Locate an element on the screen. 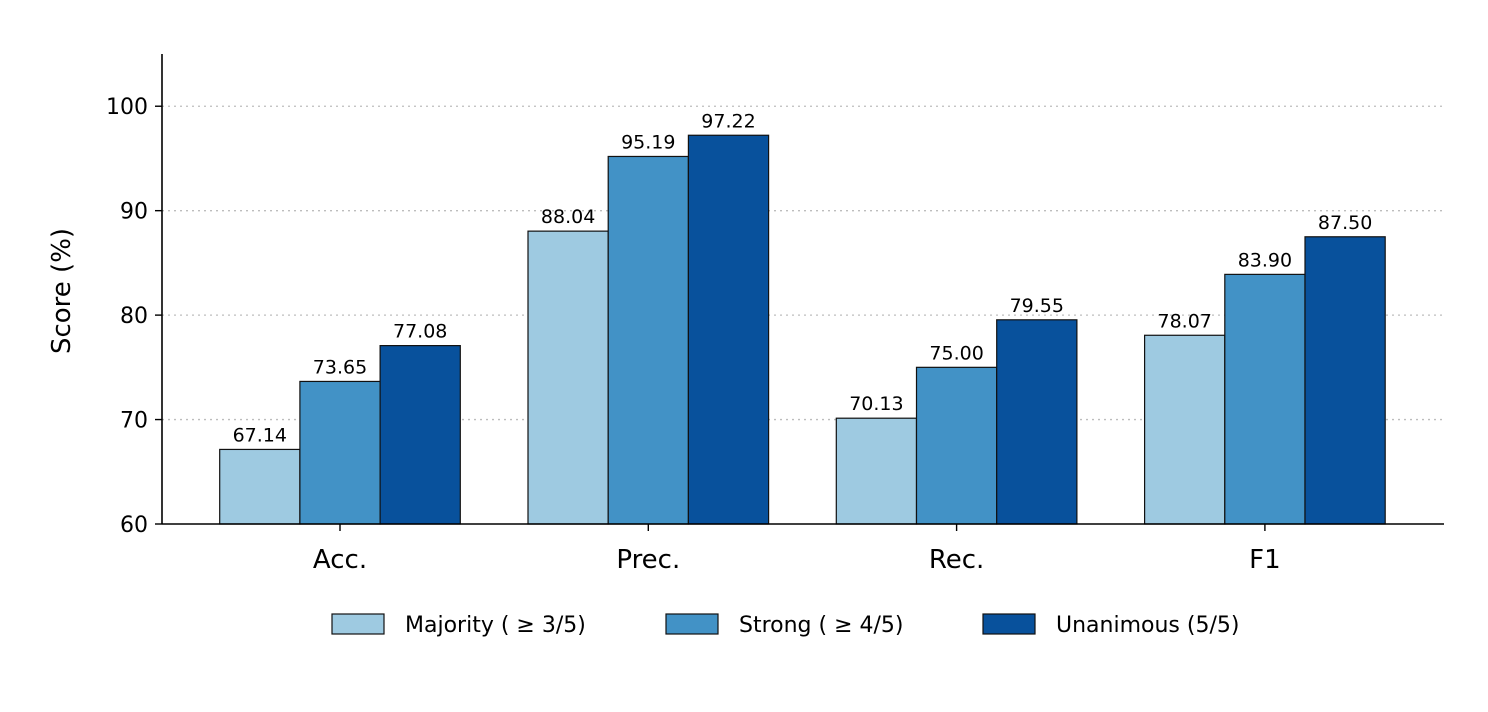 This screenshot has height=712, width=1488. data-label: 70.13 is located at coordinates (876, 404).